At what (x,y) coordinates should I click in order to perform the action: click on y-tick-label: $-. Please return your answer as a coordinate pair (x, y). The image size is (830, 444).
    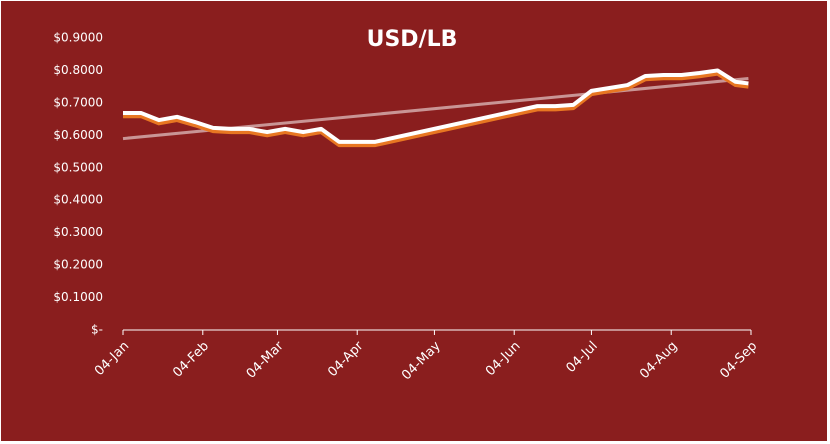
    Looking at the image, I should click on (97, 330).